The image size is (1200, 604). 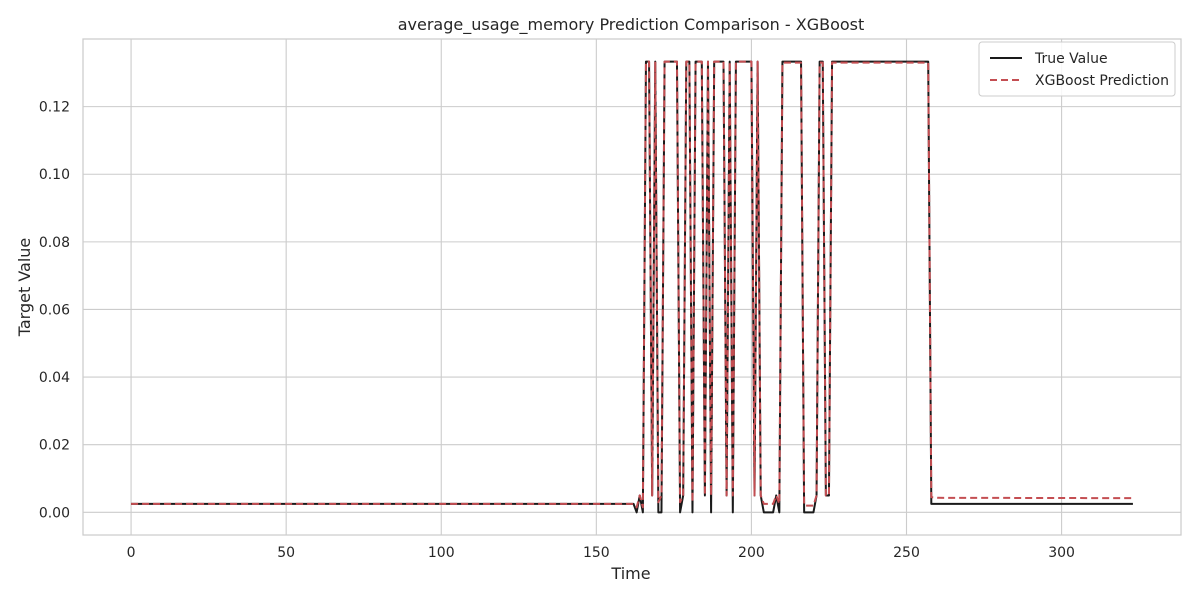 I want to click on legend: True Value XGBoost Prediction, so click(x=1077, y=69).